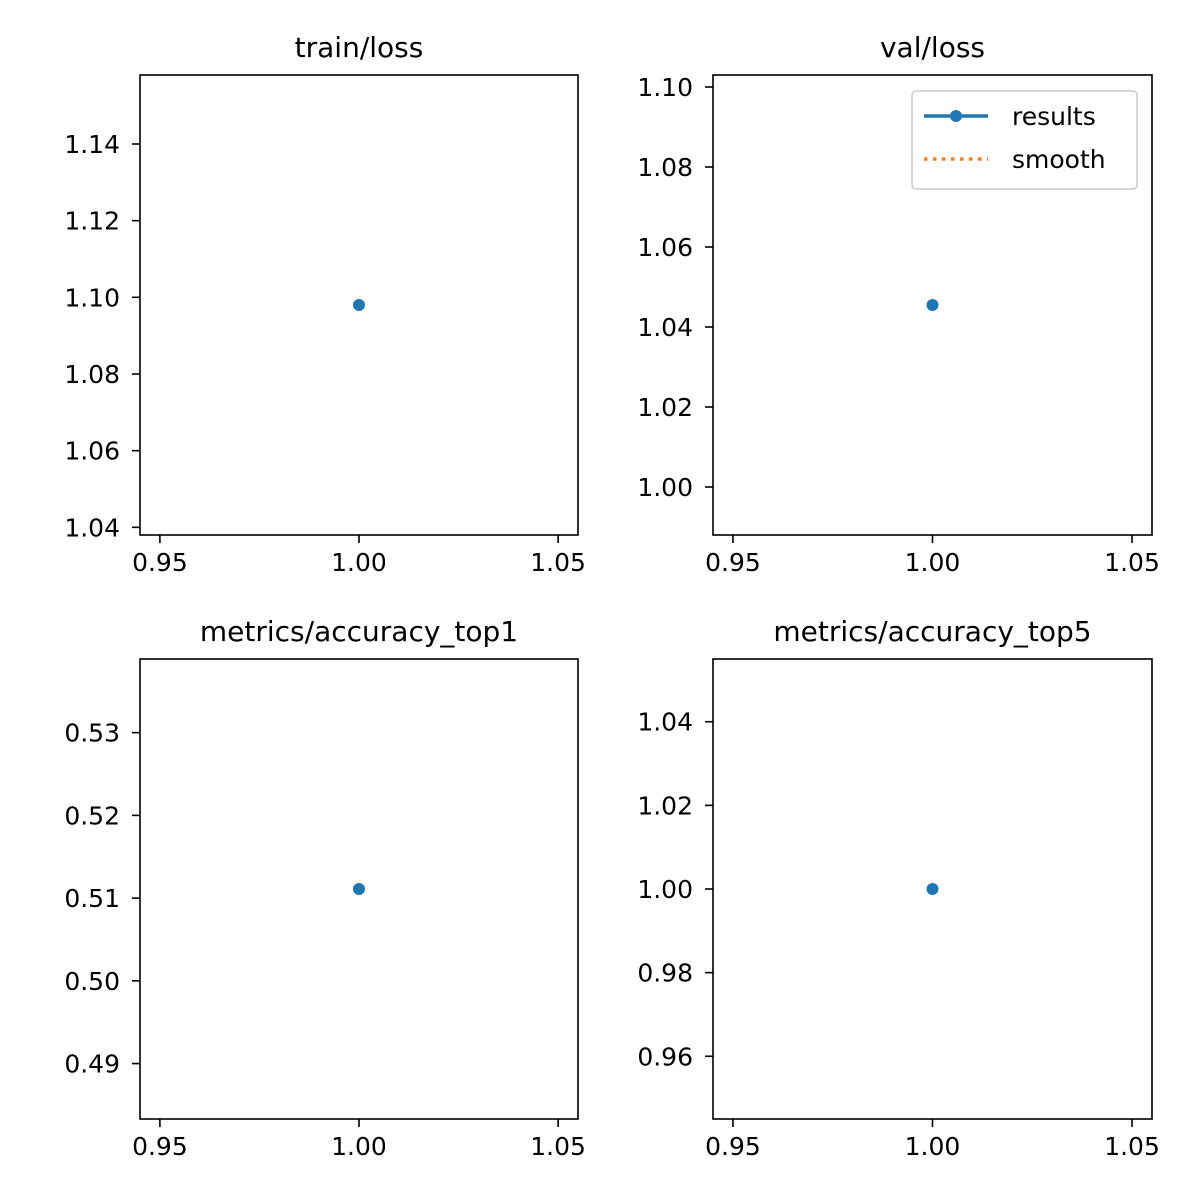  What do you see at coordinates (92, 815) in the screenshot?
I see `y-tick-label: 0.52` at bounding box center [92, 815].